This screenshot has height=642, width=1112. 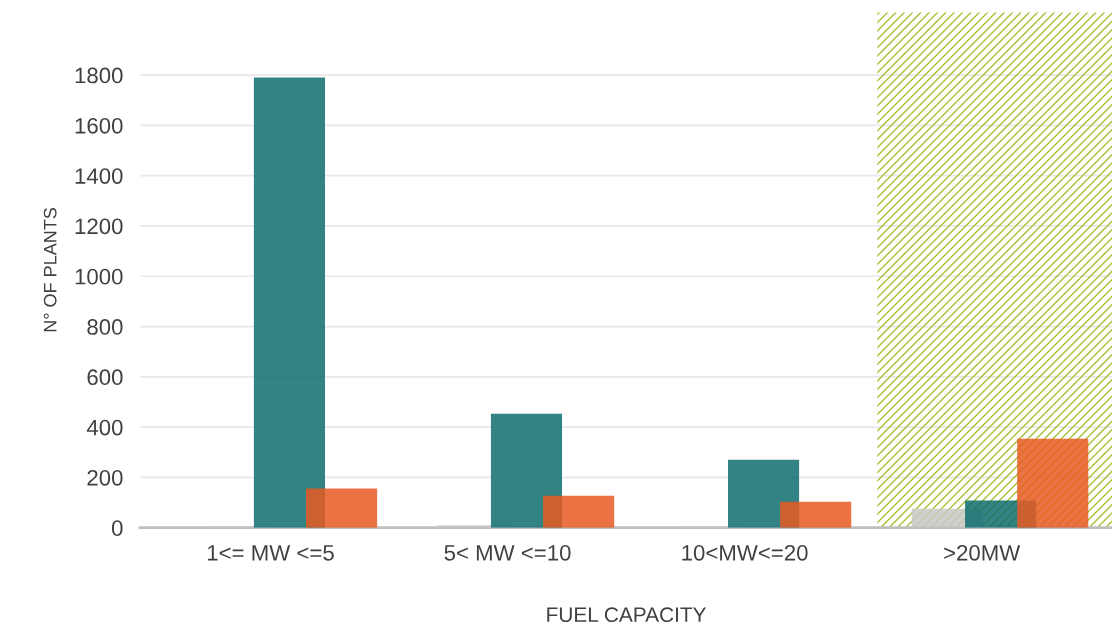 What do you see at coordinates (104, 427) in the screenshot?
I see `y-tick-label: 400` at bounding box center [104, 427].